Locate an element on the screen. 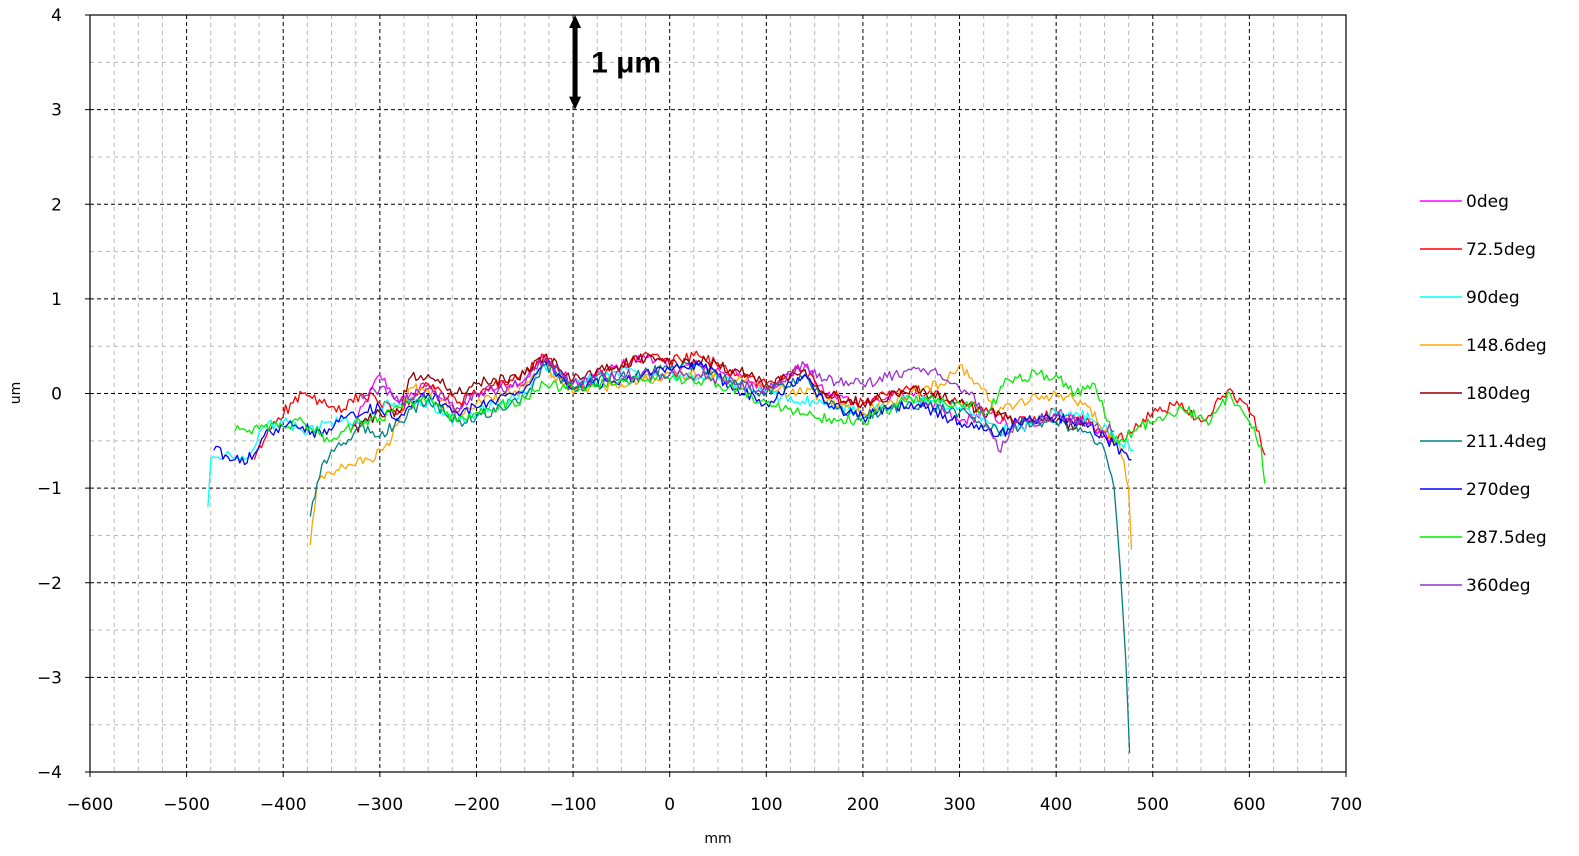 This screenshot has height=856, width=1579. legend-label-360deg: 360deg is located at coordinates (1498, 586).